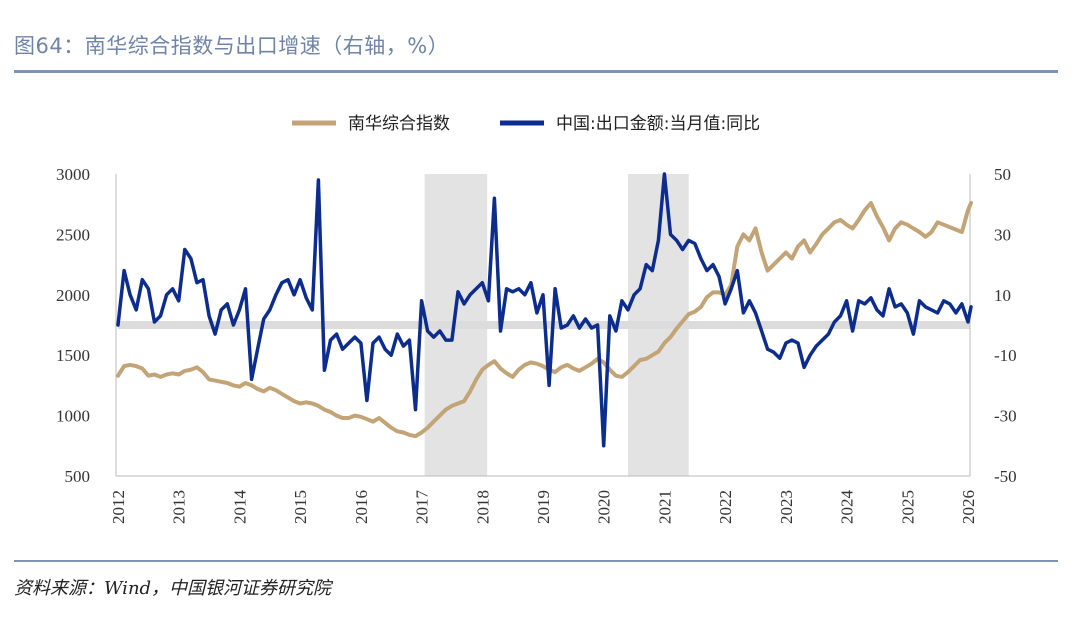 The width and height of the screenshot is (1080, 628). I want to click on right-tick-label: 30, so click(1002, 234).